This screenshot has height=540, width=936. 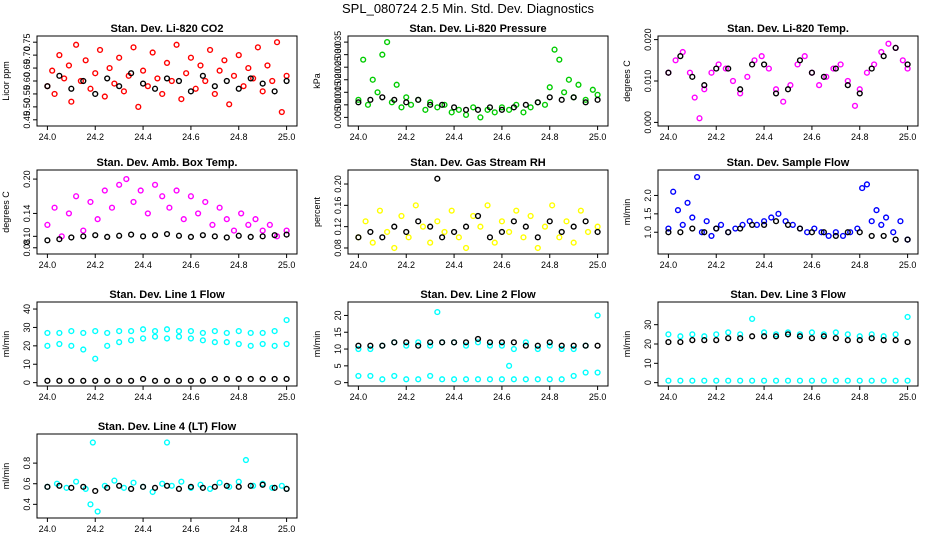 What do you see at coordinates (788, 295) in the screenshot?
I see `plot-title: Stan. Dev. Line 3 Flow` at bounding box center [788, 295].